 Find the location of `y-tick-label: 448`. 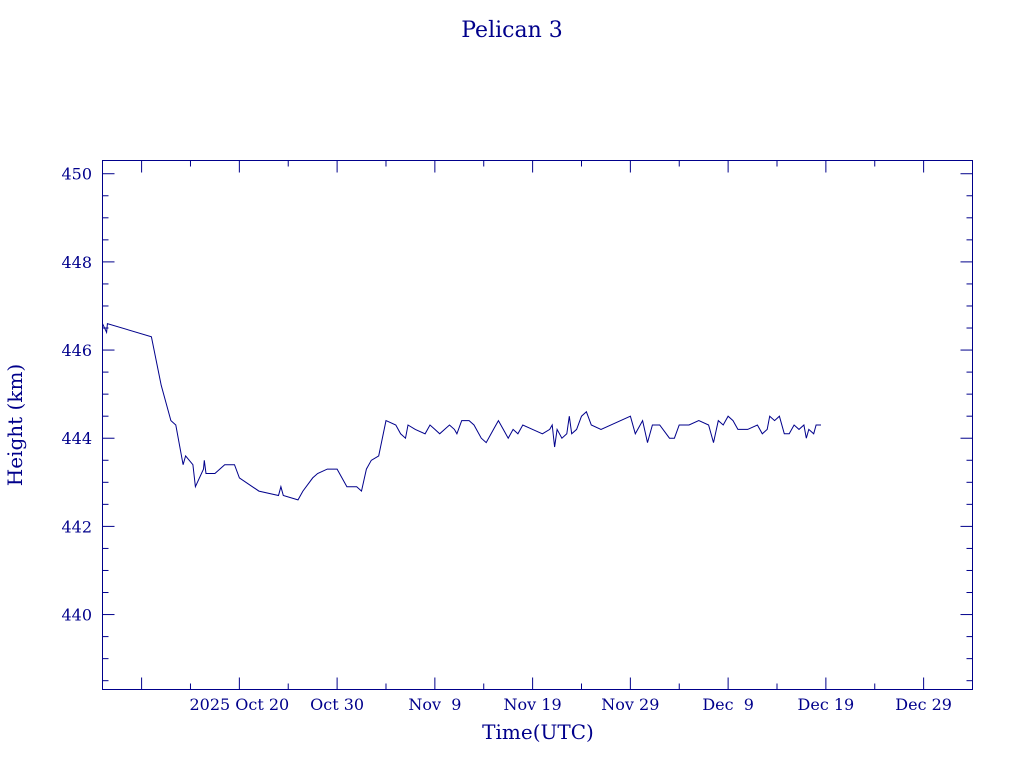

y-tick-label: 448 is located at coordinates (76, 262).